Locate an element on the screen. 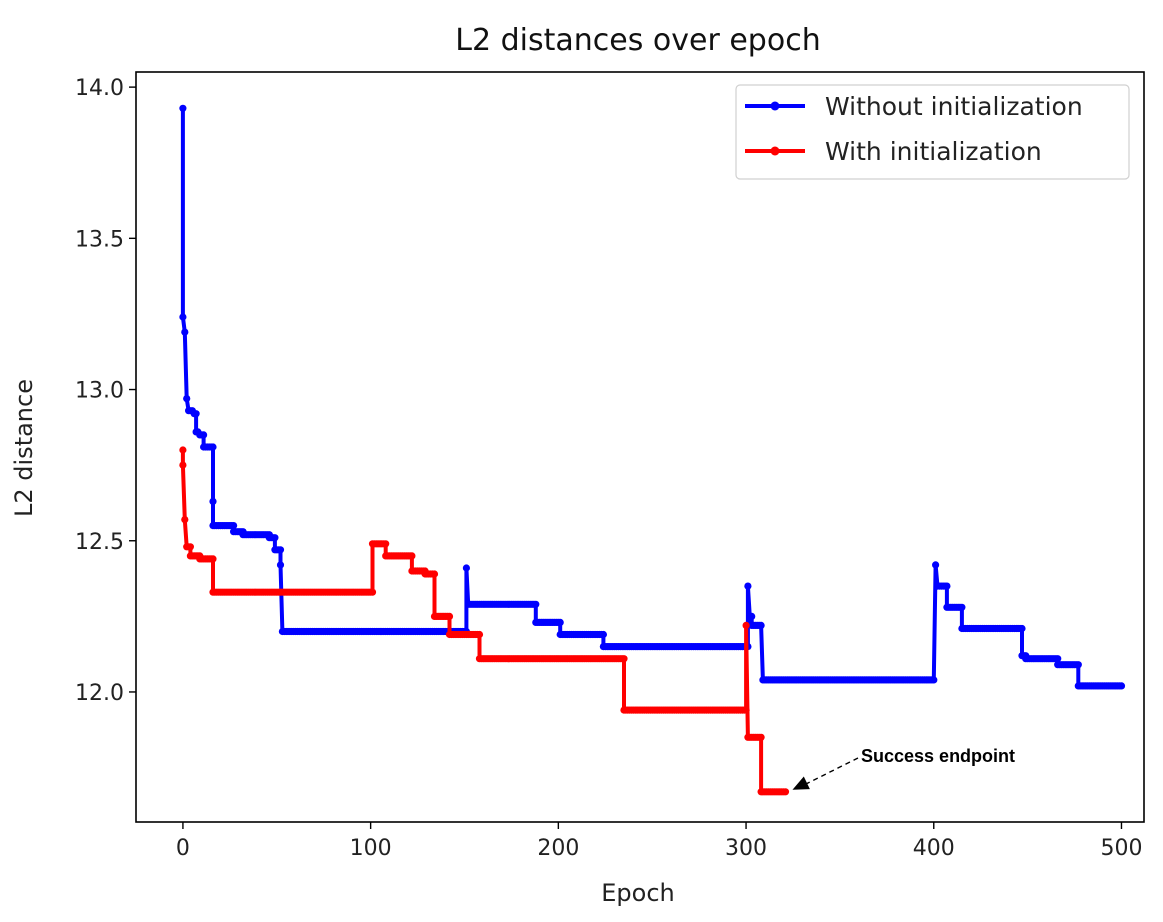  y-axis: 12.0 12.5 13.0 13.5 14.0 is located at coordinates (105, 391).